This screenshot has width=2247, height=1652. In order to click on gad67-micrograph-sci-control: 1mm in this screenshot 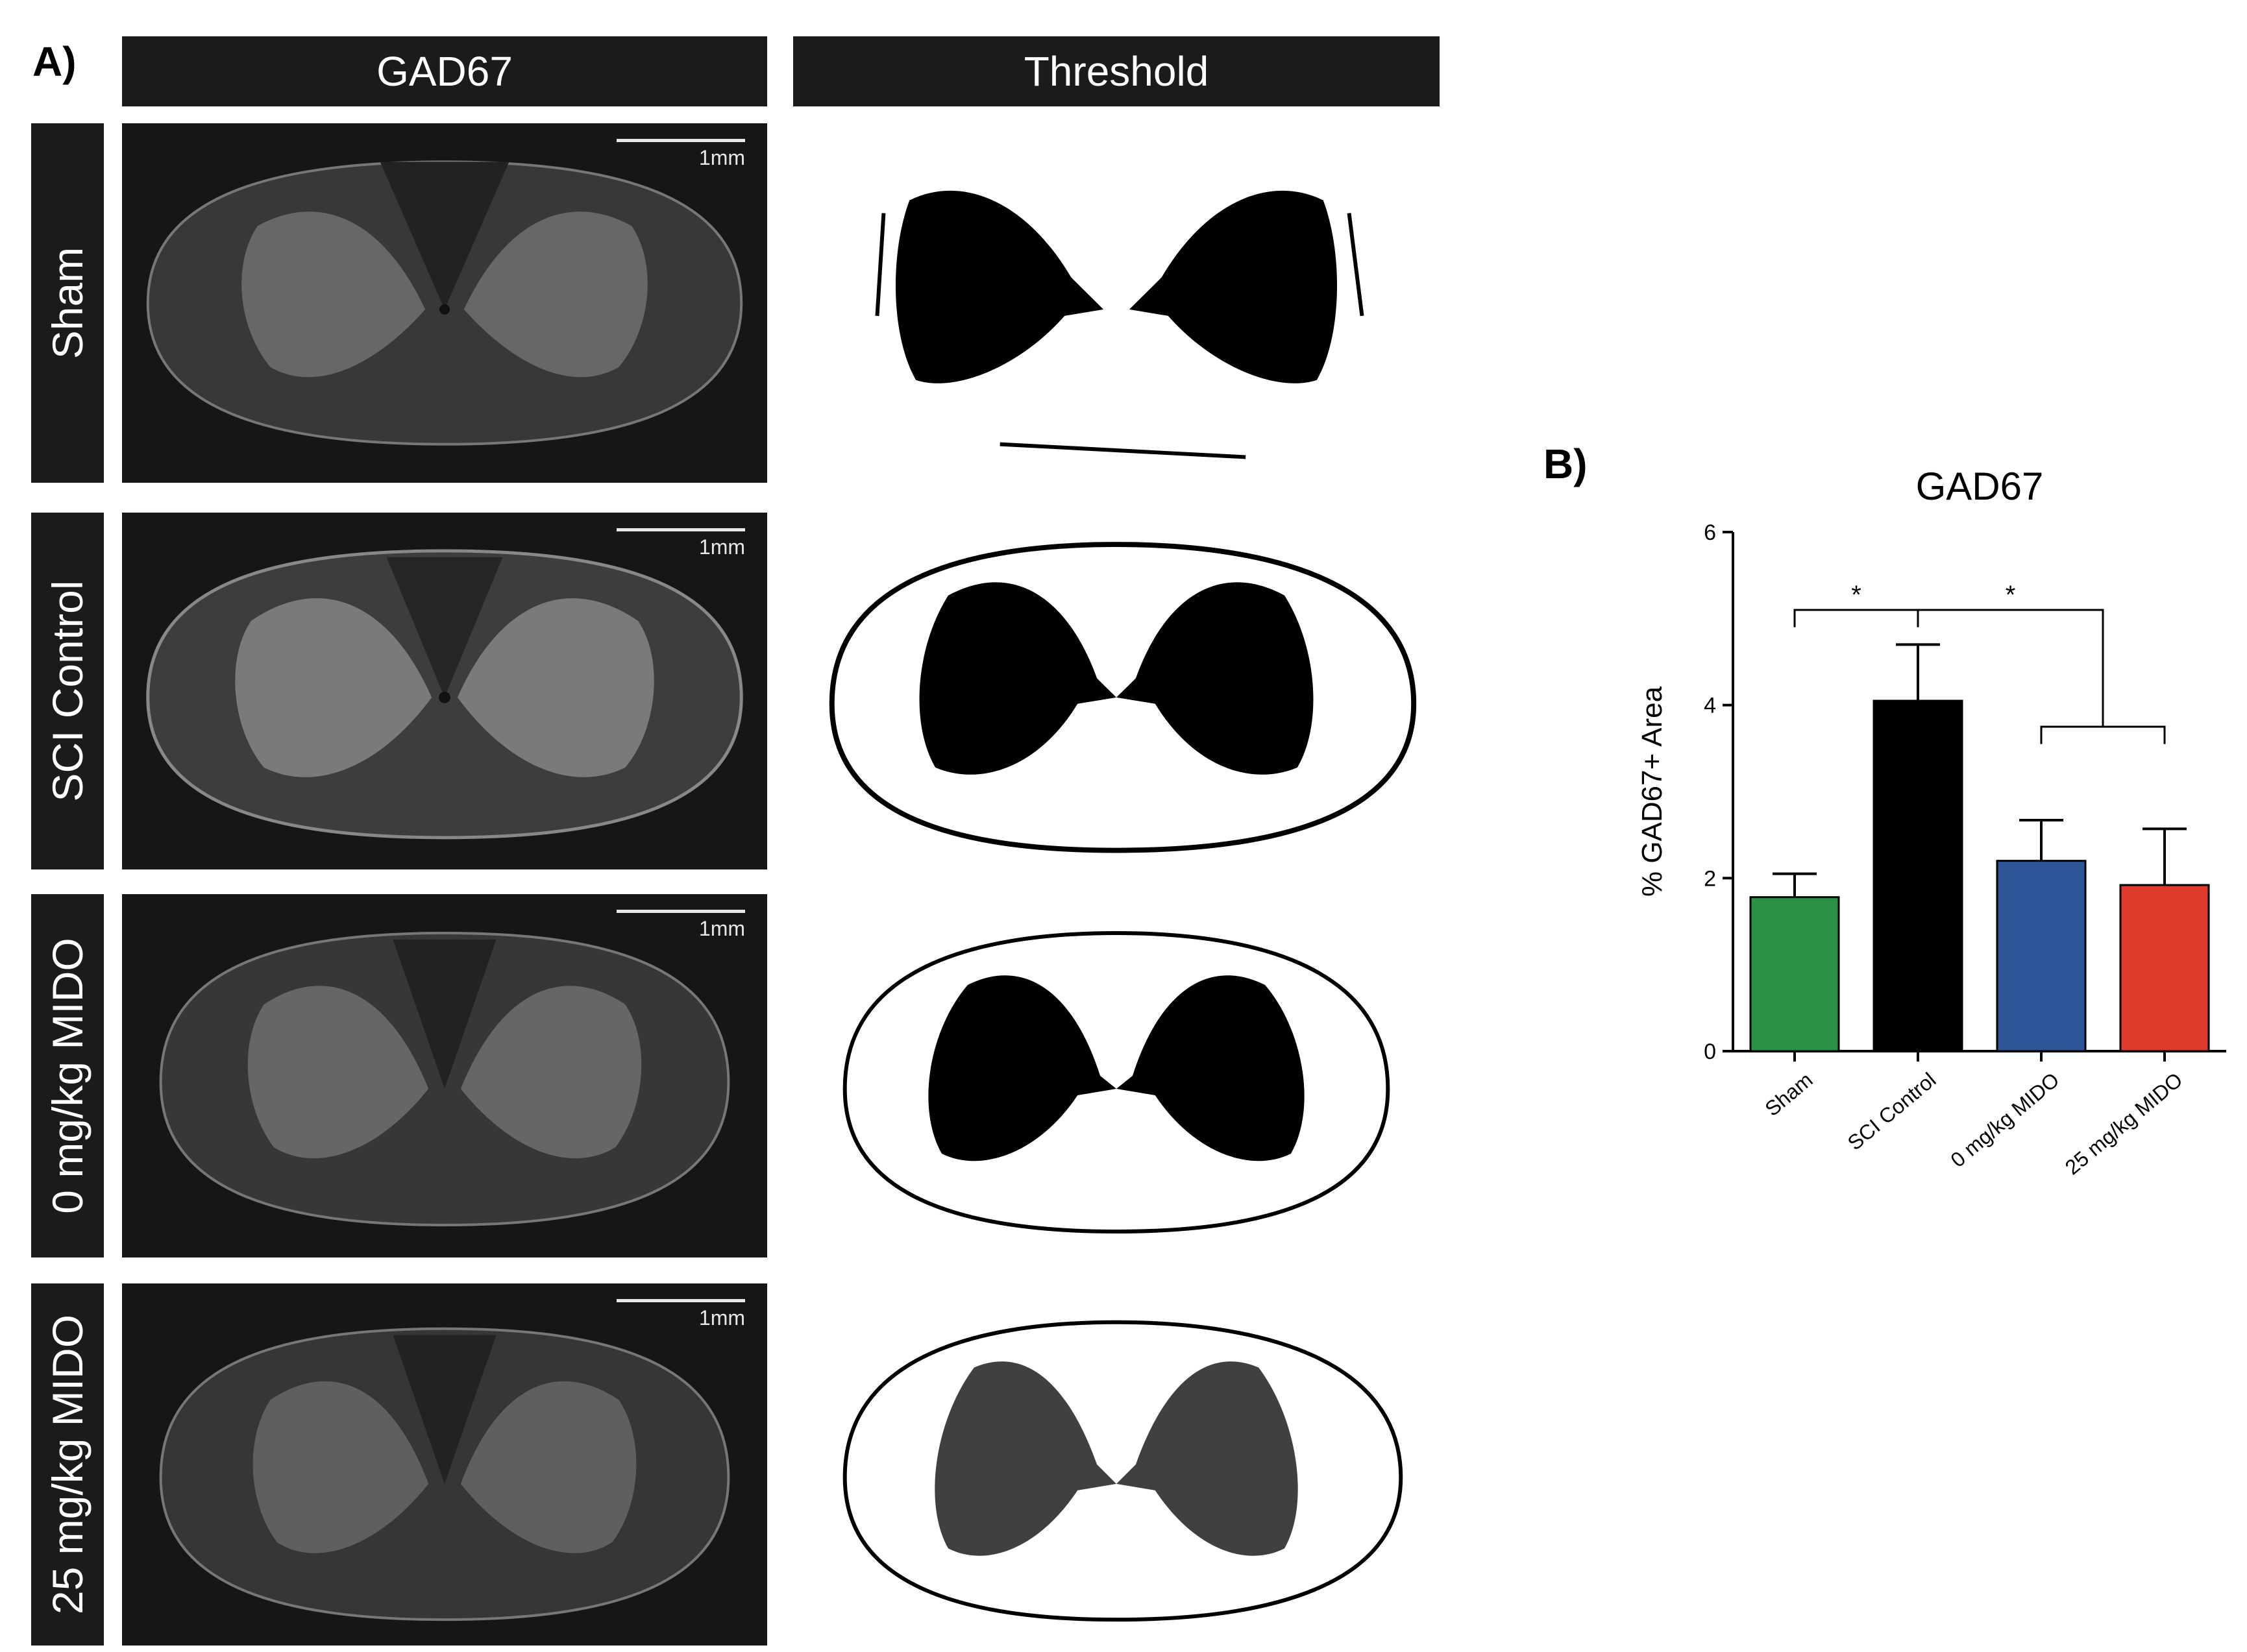, I will do `click(444, 691)`.